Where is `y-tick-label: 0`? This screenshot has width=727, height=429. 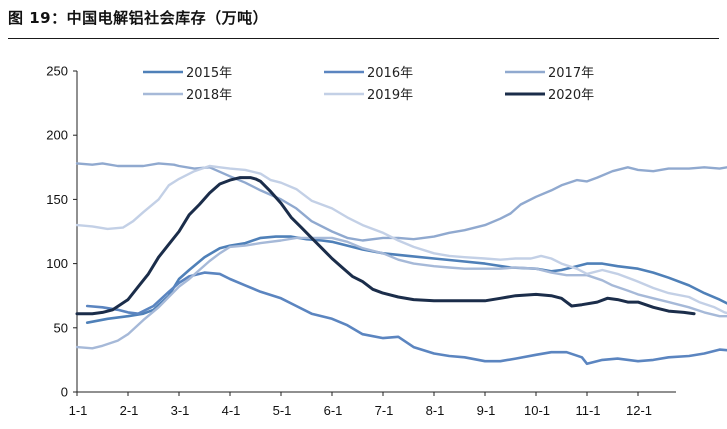
y-tick-label: 0 is located at coordinates (64, 392).